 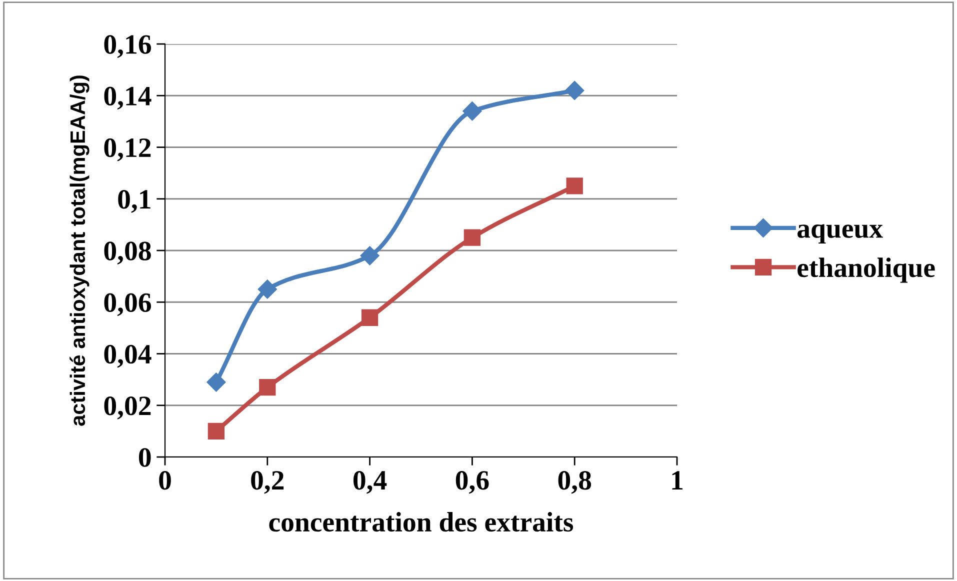 I want to click on y-tick-label: 0,02, so click(x=127, y=408).